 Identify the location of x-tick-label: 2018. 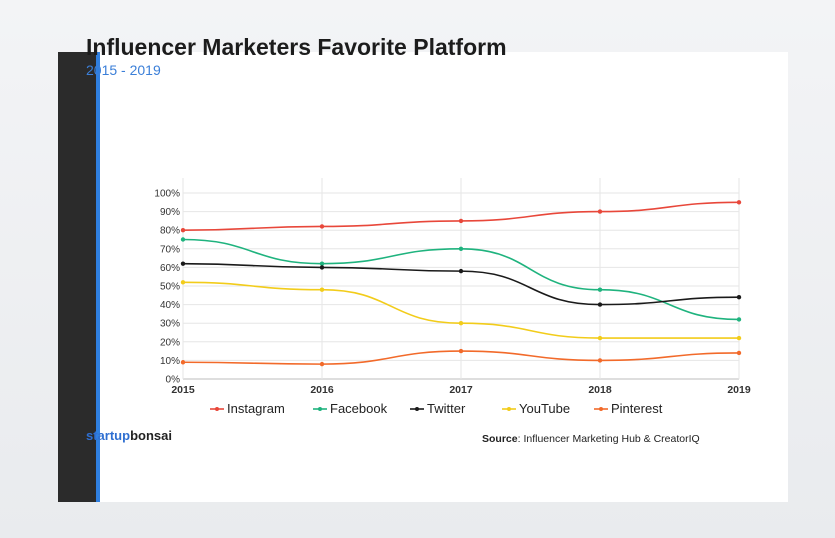
(600, 390).